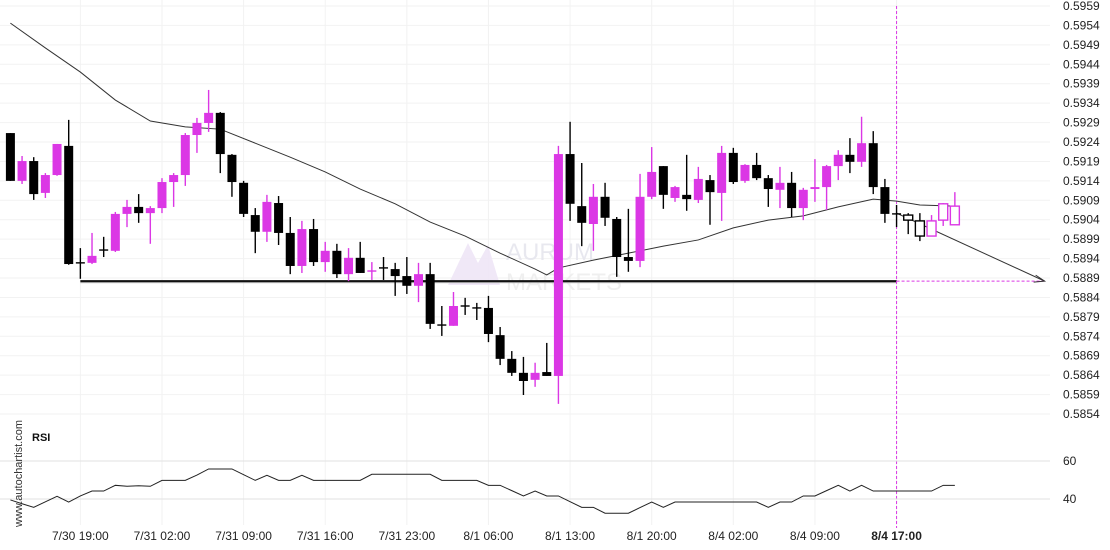  Describe the element at coordinates (1070, 461) in the screenshot. I see `rsi-level-label: 60` at that location.